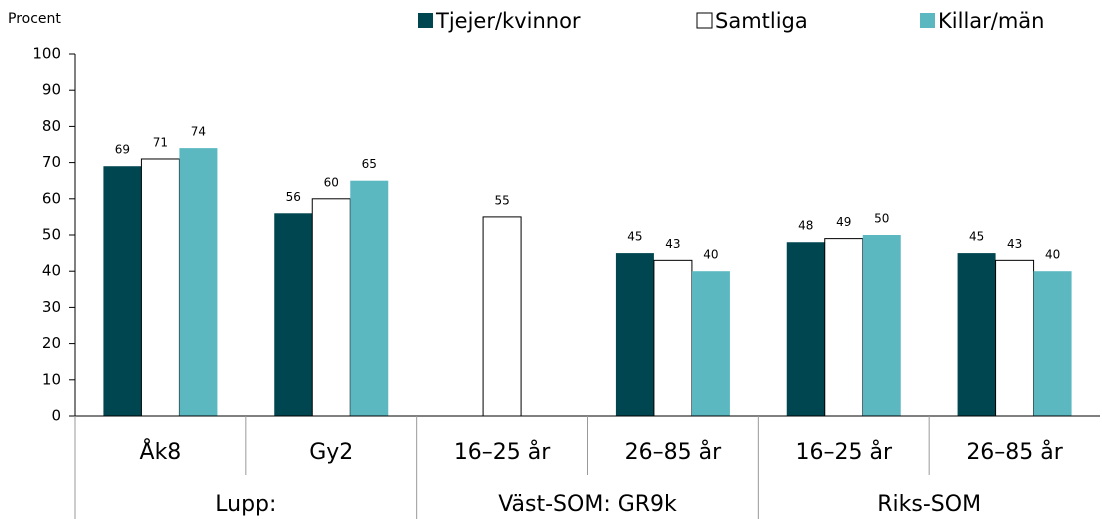  What do you see at coordinates (160, 142) in the screenshot?
I see `value-label: 71` at bounding box center [160, 142].